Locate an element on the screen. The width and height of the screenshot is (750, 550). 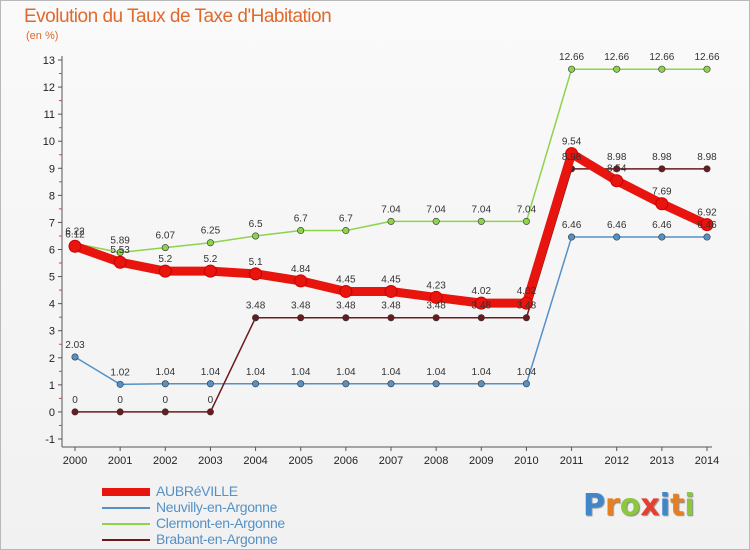
x-tick-label: 2012 is located at coordinates (616, 461).